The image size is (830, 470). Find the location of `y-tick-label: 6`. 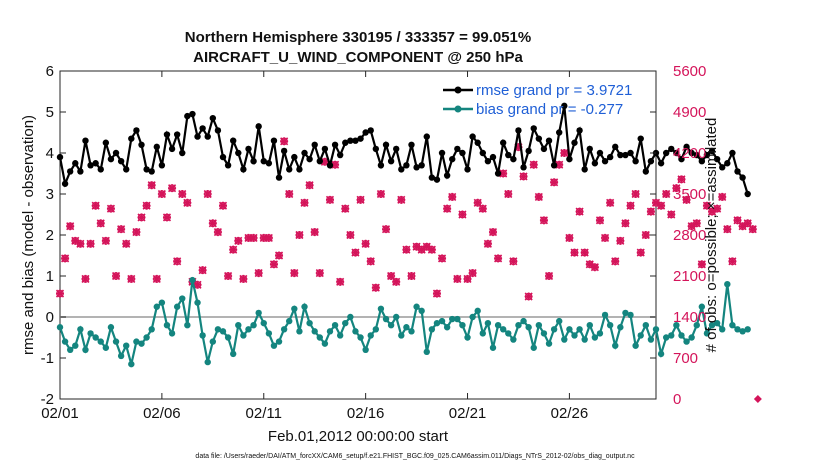

y-tick-label: 6 is located at coordinates (50, 71).